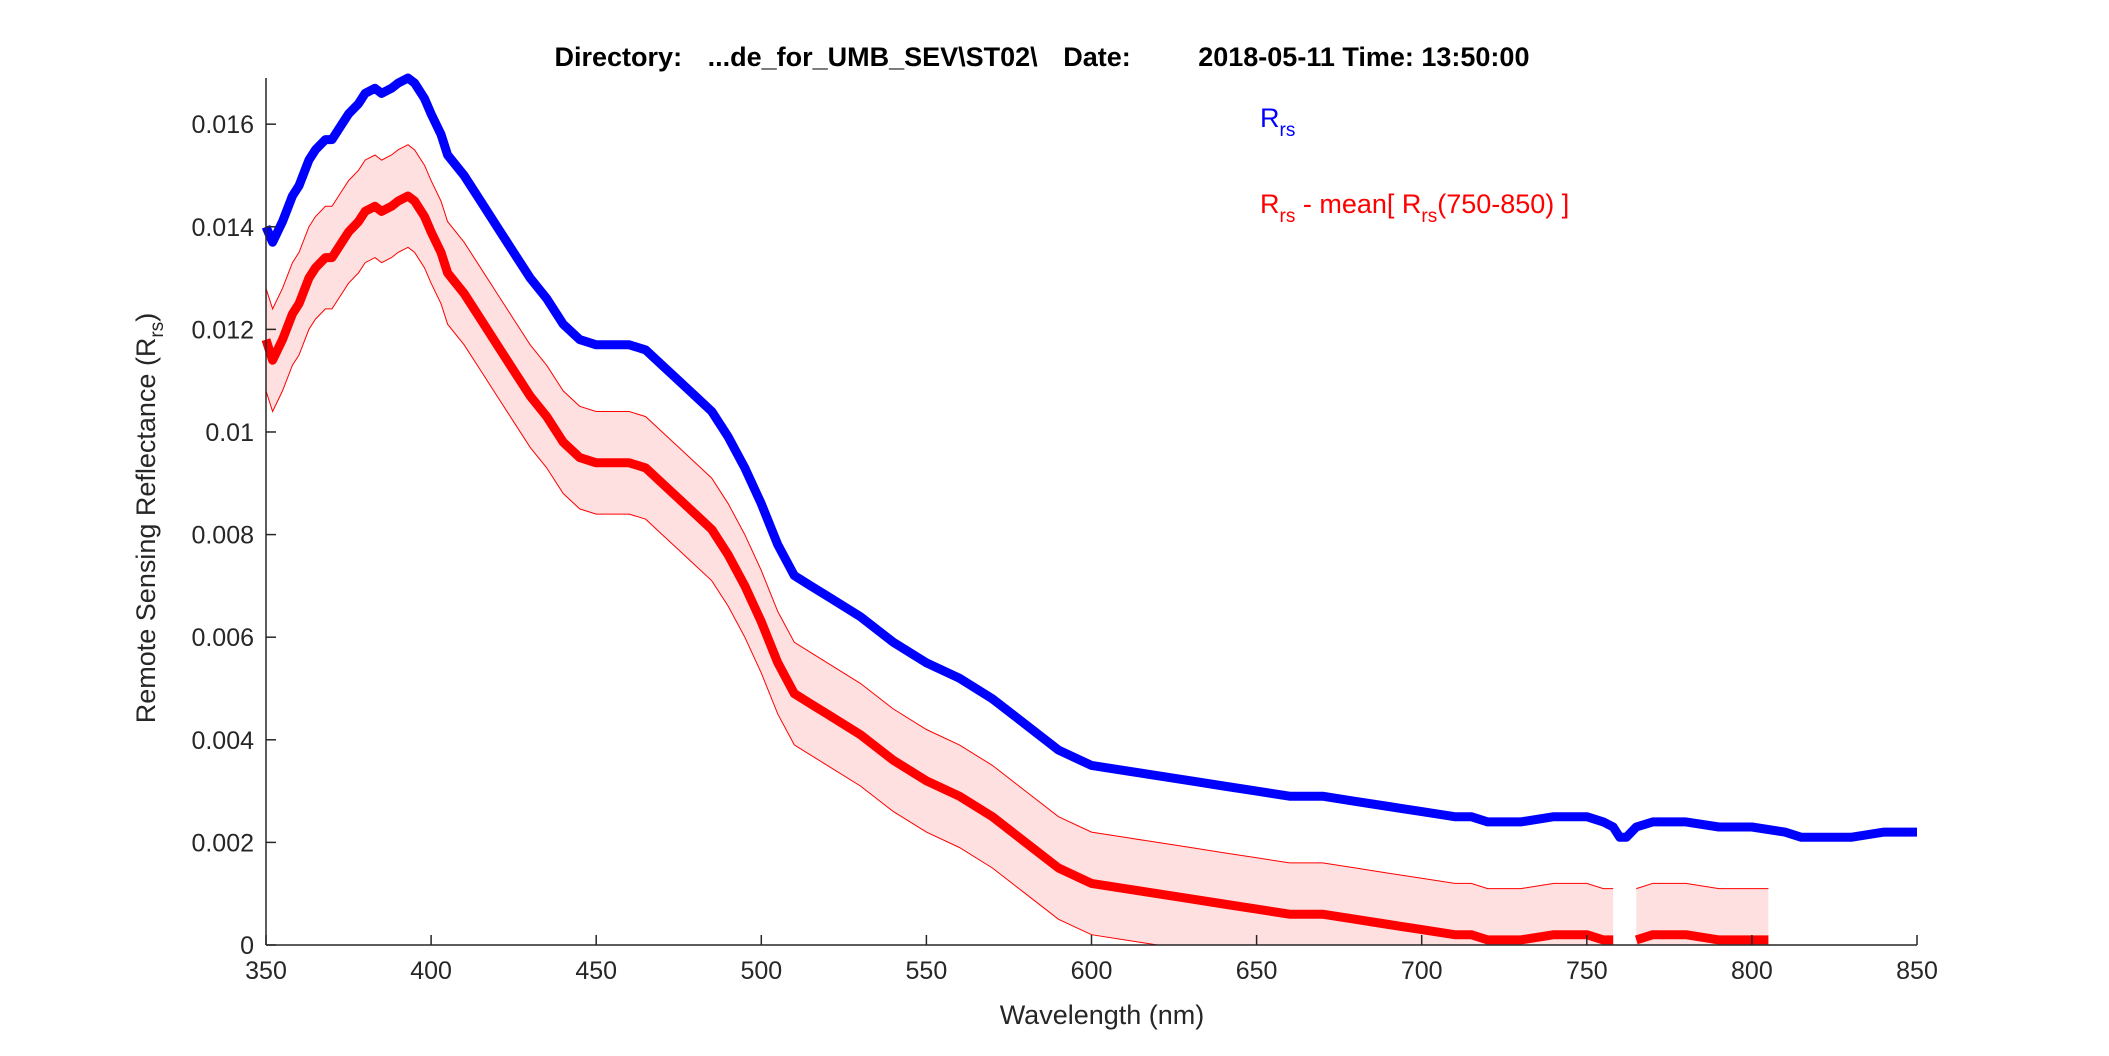  I want to click on y-axis-label: Remote Sensing Reflectance (Rrs), so click(149, 518).